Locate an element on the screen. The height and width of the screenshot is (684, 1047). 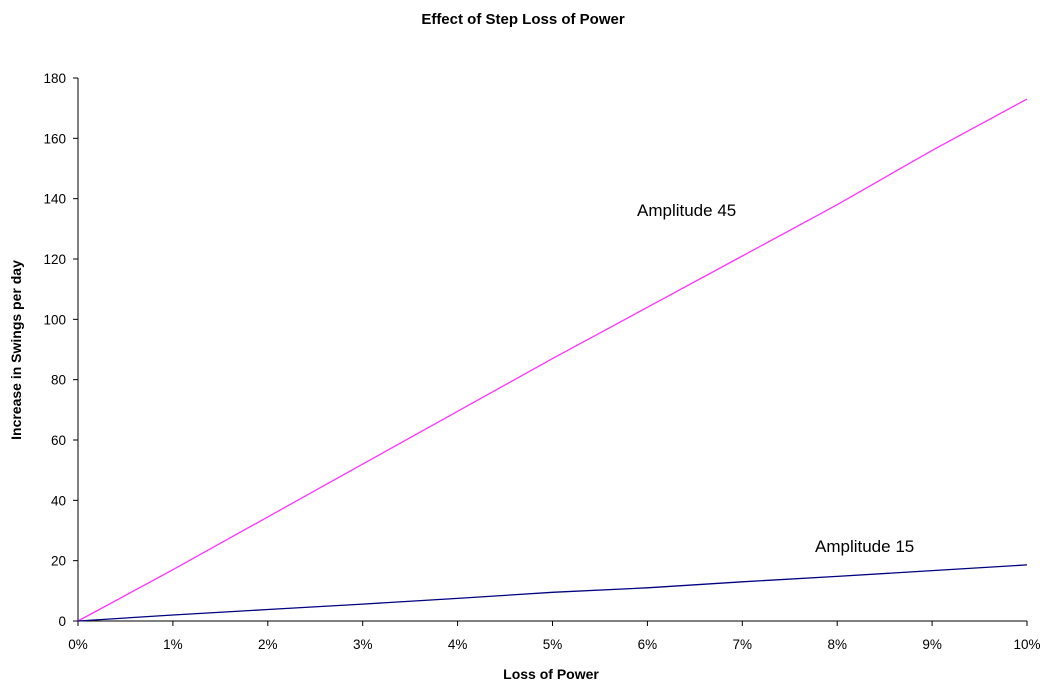
y-axis-title: Increase in Swings per day is located at coordinates (16, 350).